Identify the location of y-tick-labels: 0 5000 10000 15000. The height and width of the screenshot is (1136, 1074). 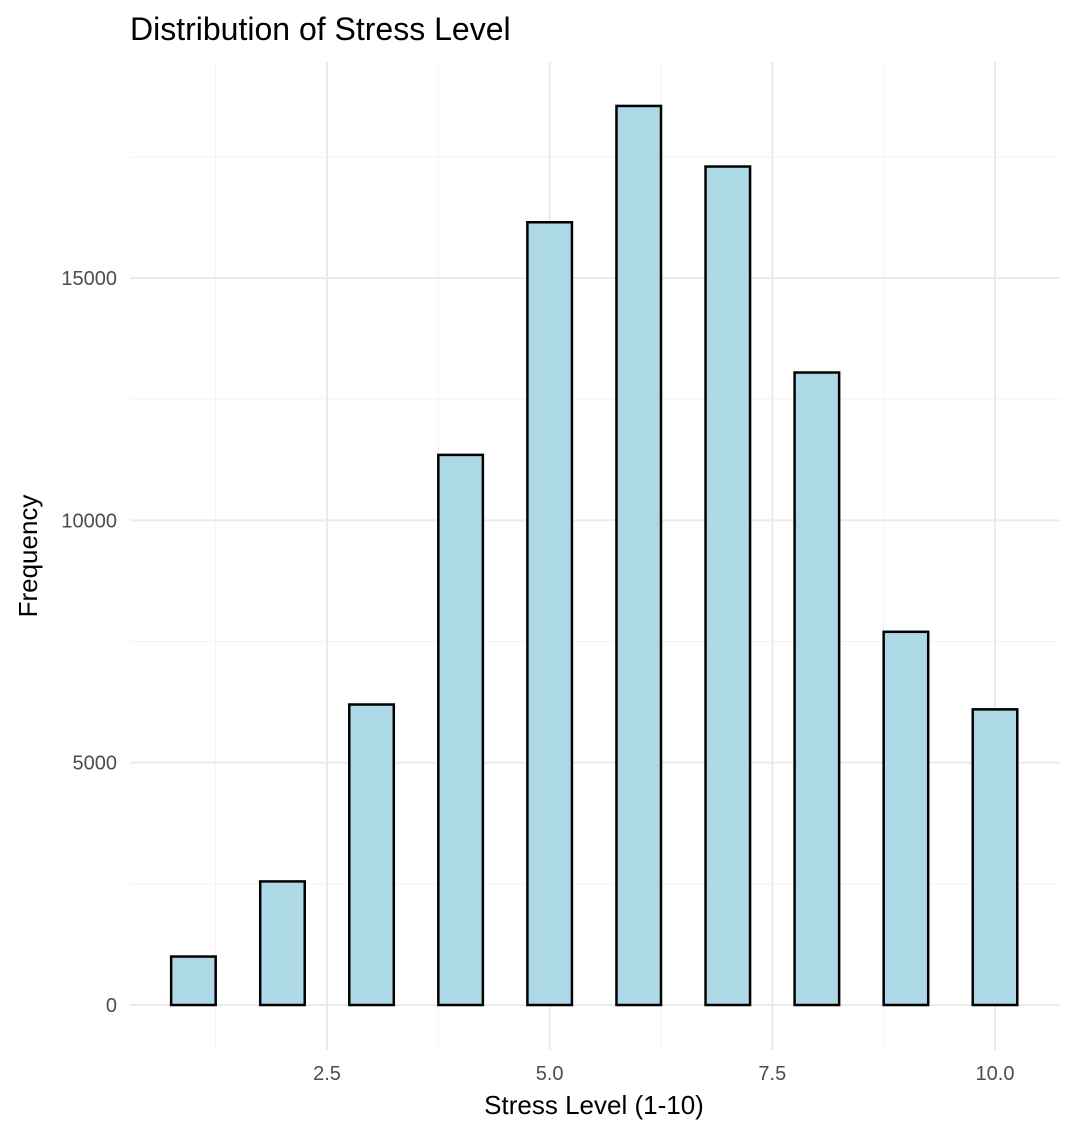
(89, 642).